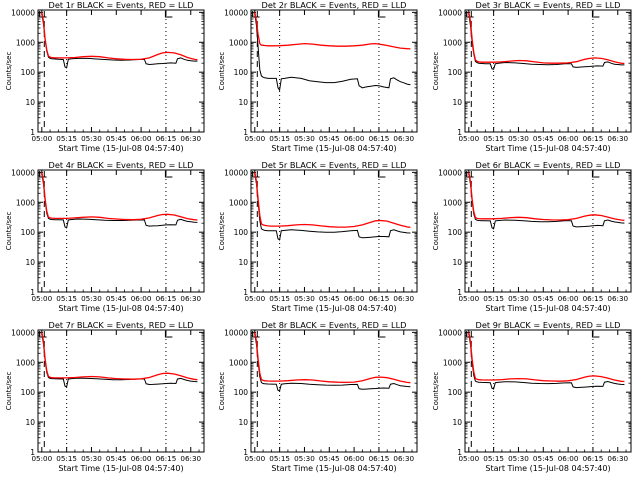 The width and height of the screenshot is (640, 480). I want to click on chart-title: Det 5r BLACK = Events, RED = LLD, so click(334, 165).